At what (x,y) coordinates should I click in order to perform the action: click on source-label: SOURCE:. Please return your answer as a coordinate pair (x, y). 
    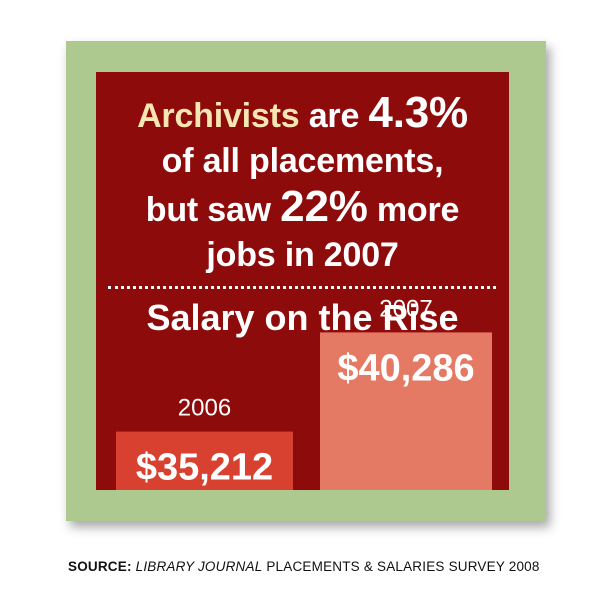
    Looking at the image, I should click on (100, 566).